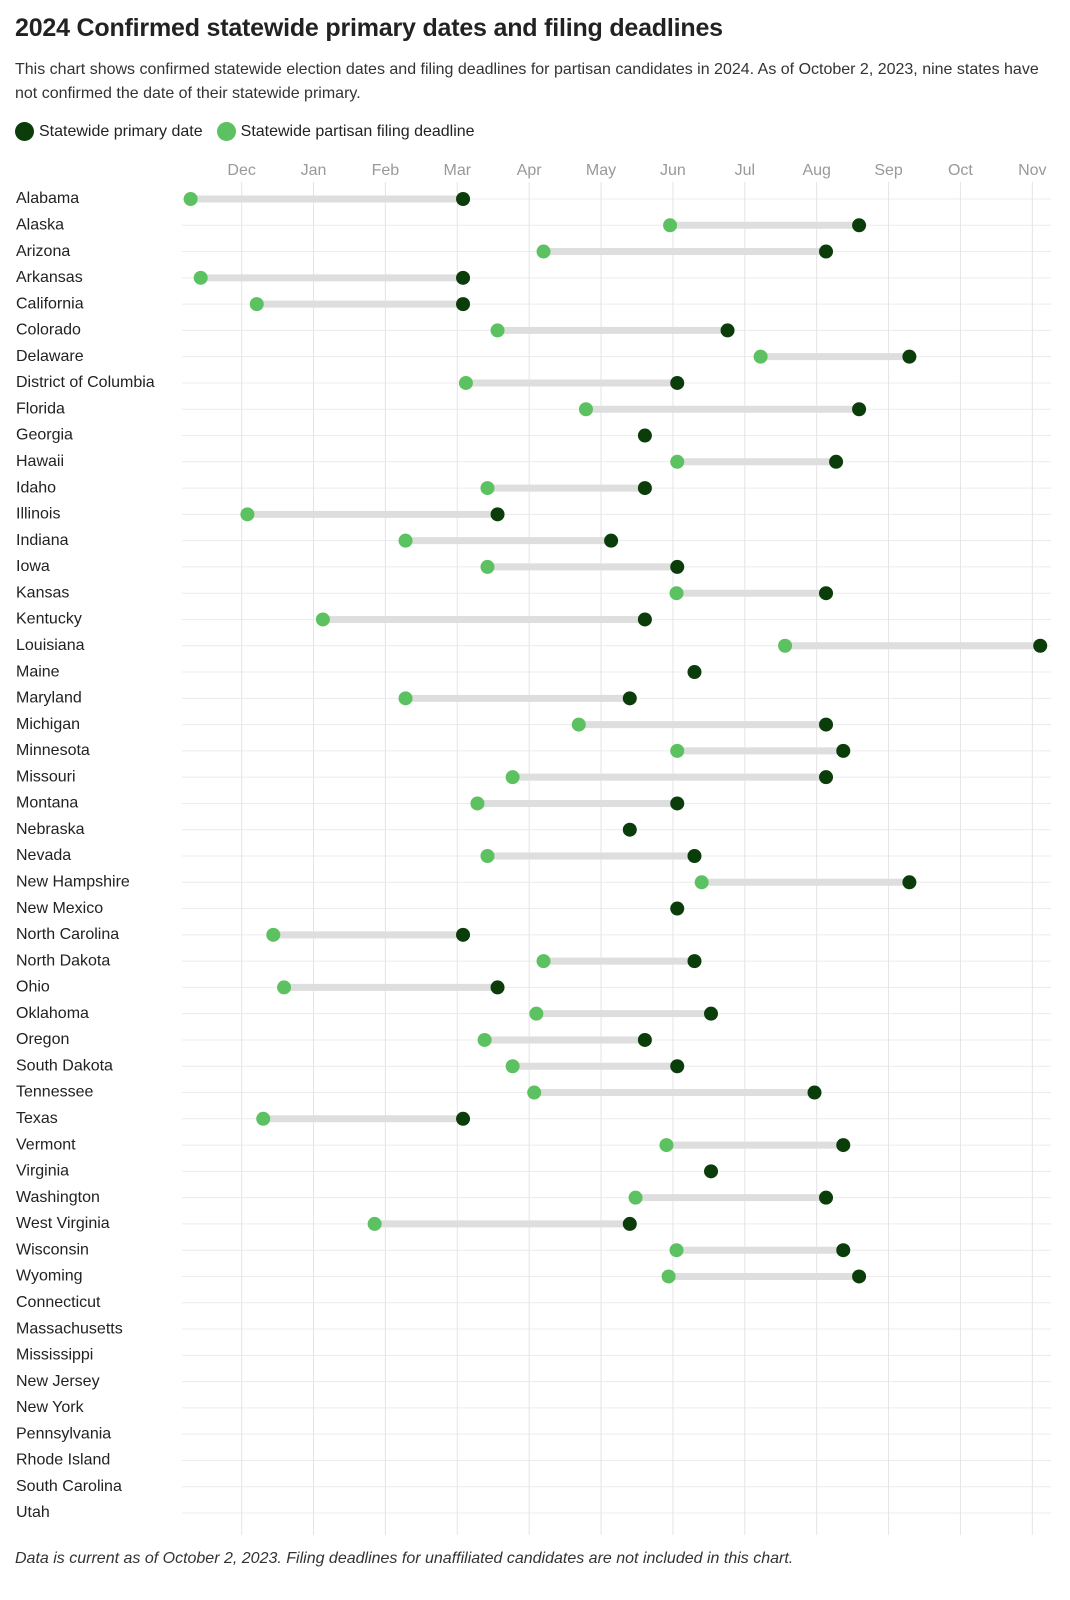 The height and width of the screenshot is (1600, 1070). What do you see at coordinates (46, 776) in the screenshot?
I see `y-tick-label: Missouri` at bounding box center [46, 776].